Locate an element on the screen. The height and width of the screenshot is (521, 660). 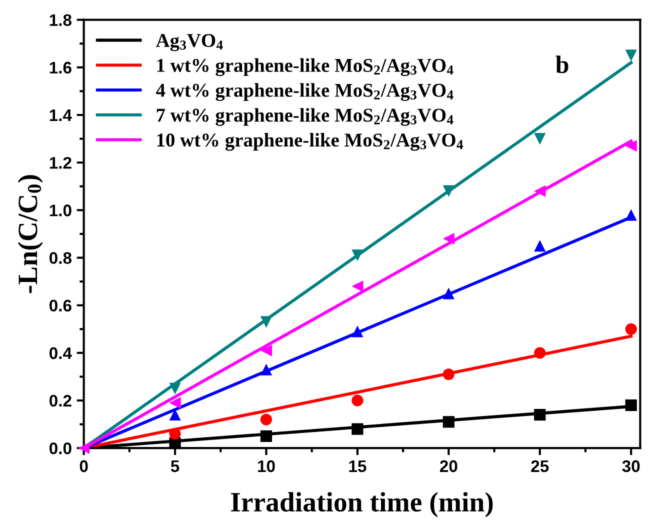
y-tick-label: 1.8 is located at coordinates (61, 20).